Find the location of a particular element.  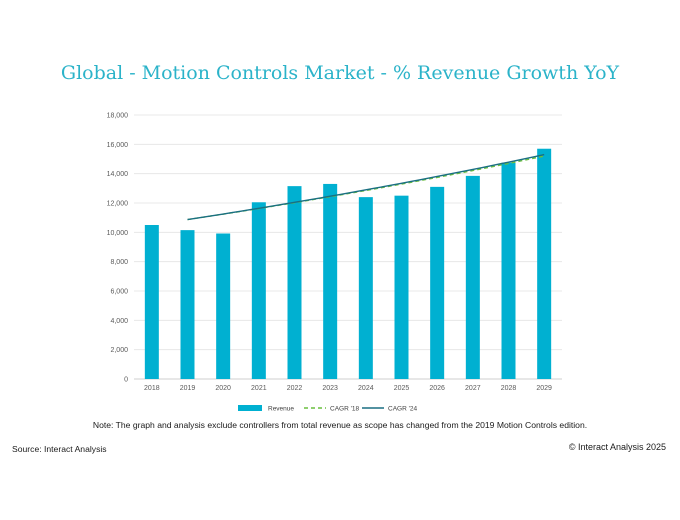

bar-2021 is located at coordinates (258, 290).